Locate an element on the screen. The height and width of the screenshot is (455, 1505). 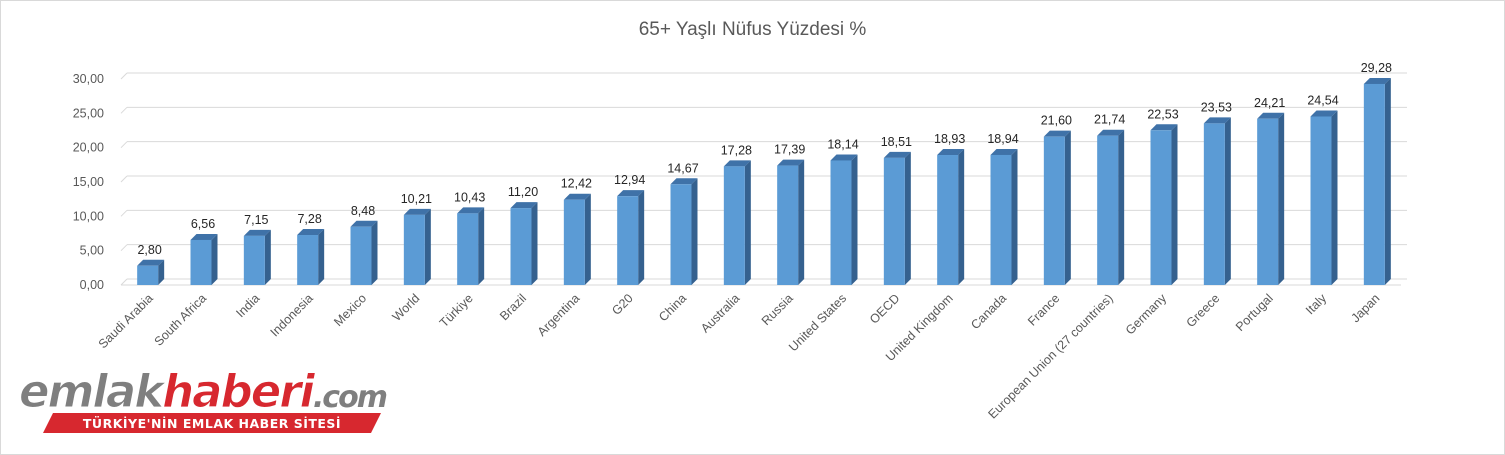
x-tick-label: Argentina is located at coordinates (559, 315).